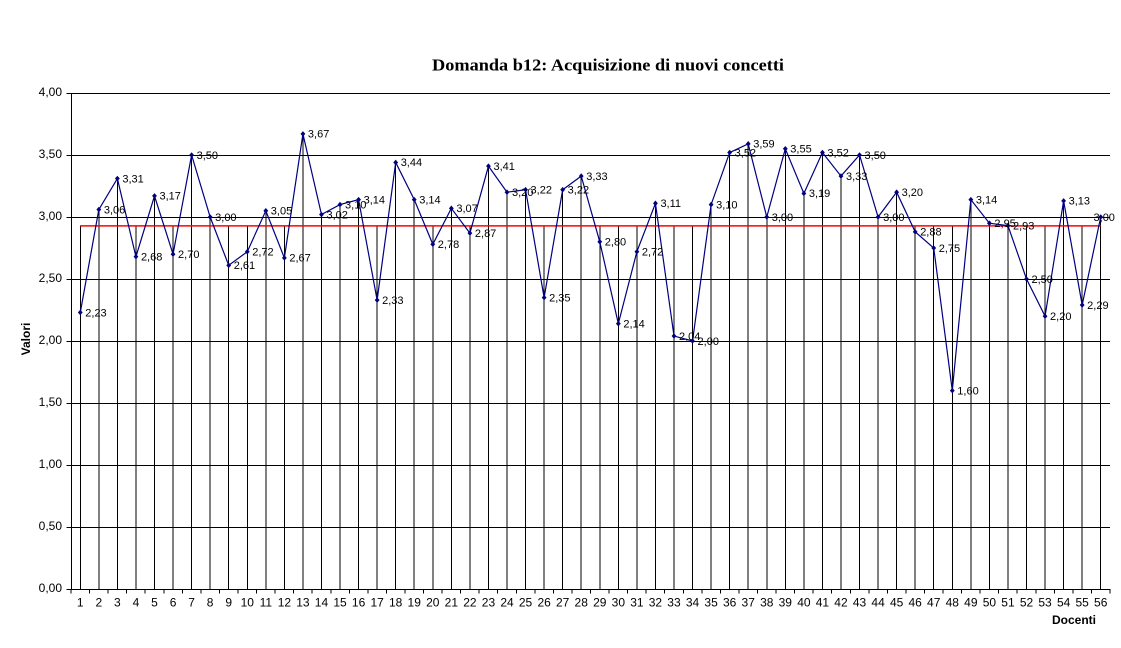 The width and height of the screenshot is (1121, 648). What do you see at coordinates (303, 603) in the screenshot?
I see `svg-text: 13` at bounding box center [303, 603].